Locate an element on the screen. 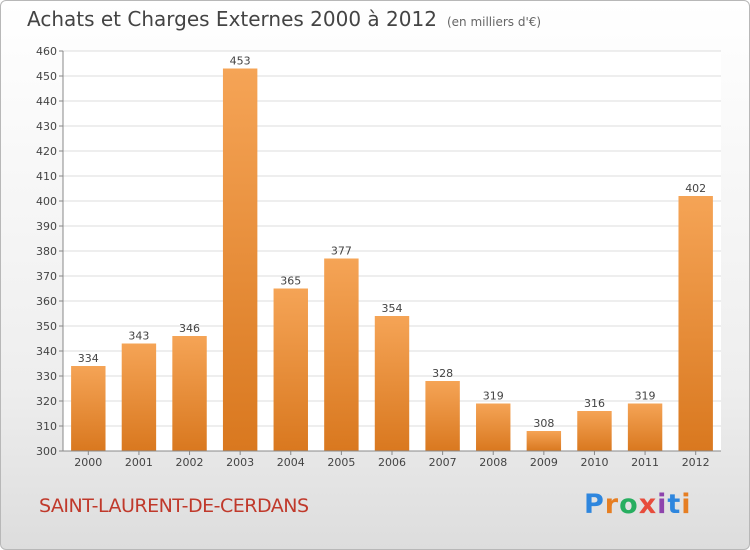 Image resolution: width=750 pixels, height=550 pixels. bar-value-label: 365 is located at coordinates (290, 281).